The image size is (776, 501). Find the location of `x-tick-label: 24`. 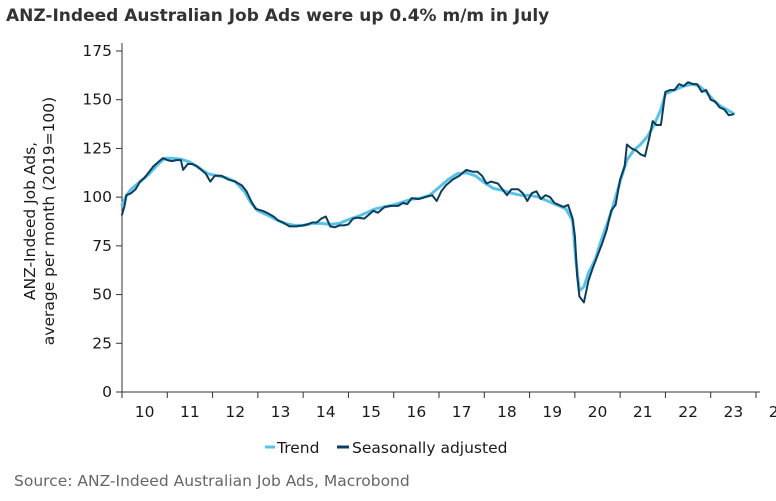

x-tick-label: 24 is located at coordinates (772, 412).